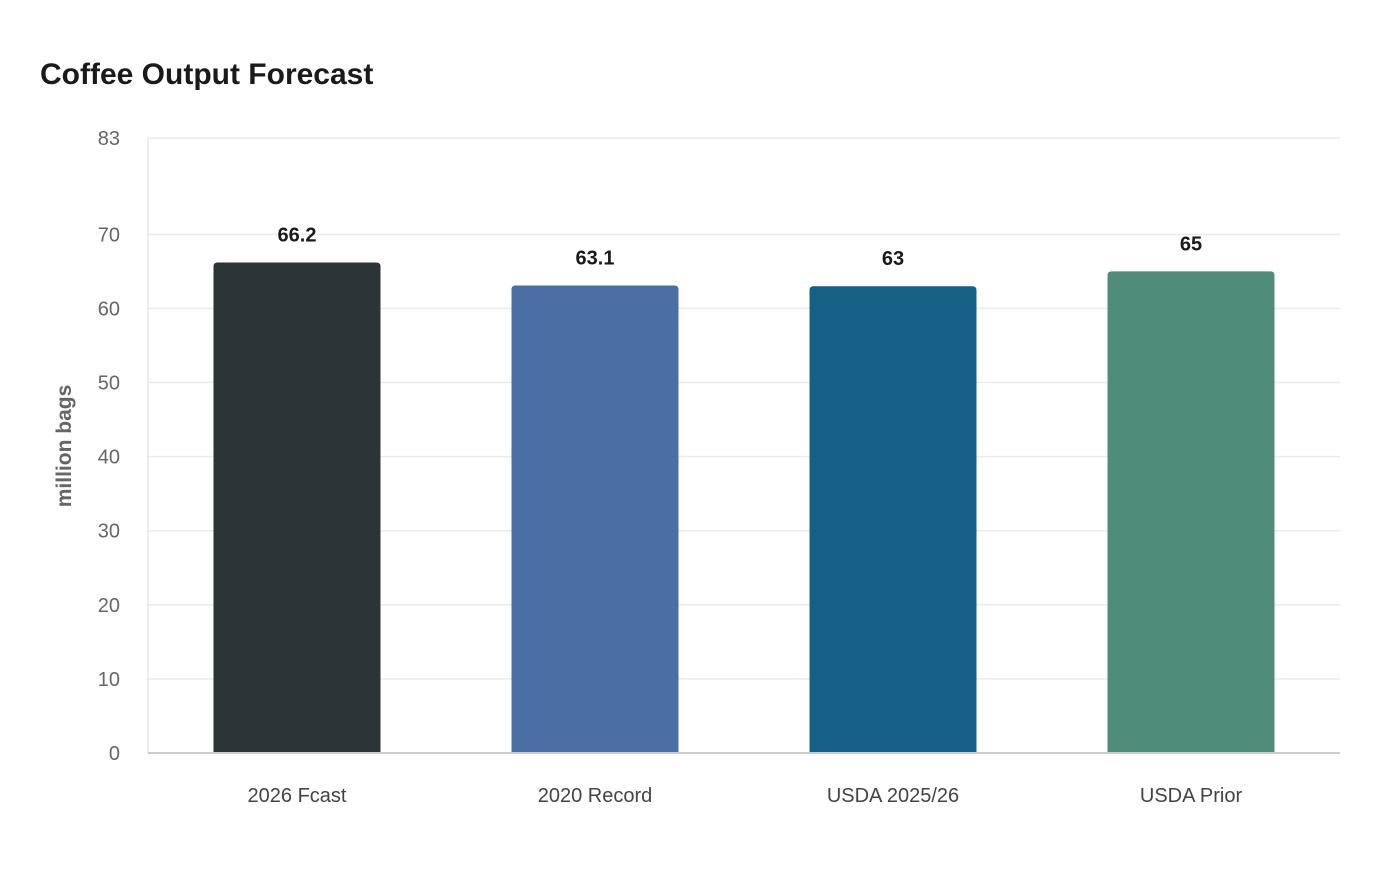 Image resolution: width=1400 pixels, height=880 pixels. What do you see at coordinates (893, 796) in the screenshot?
I see `x-tick-label: USDA 2025/26` at bounding box center [893, 796].